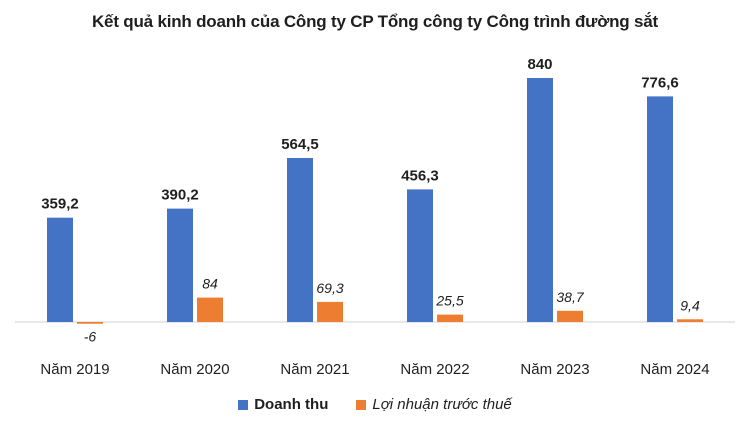 The image size is (750, 425). I want to click on legend: Doanh thu Lợi nhuận trước thuế, so click(375, 404).